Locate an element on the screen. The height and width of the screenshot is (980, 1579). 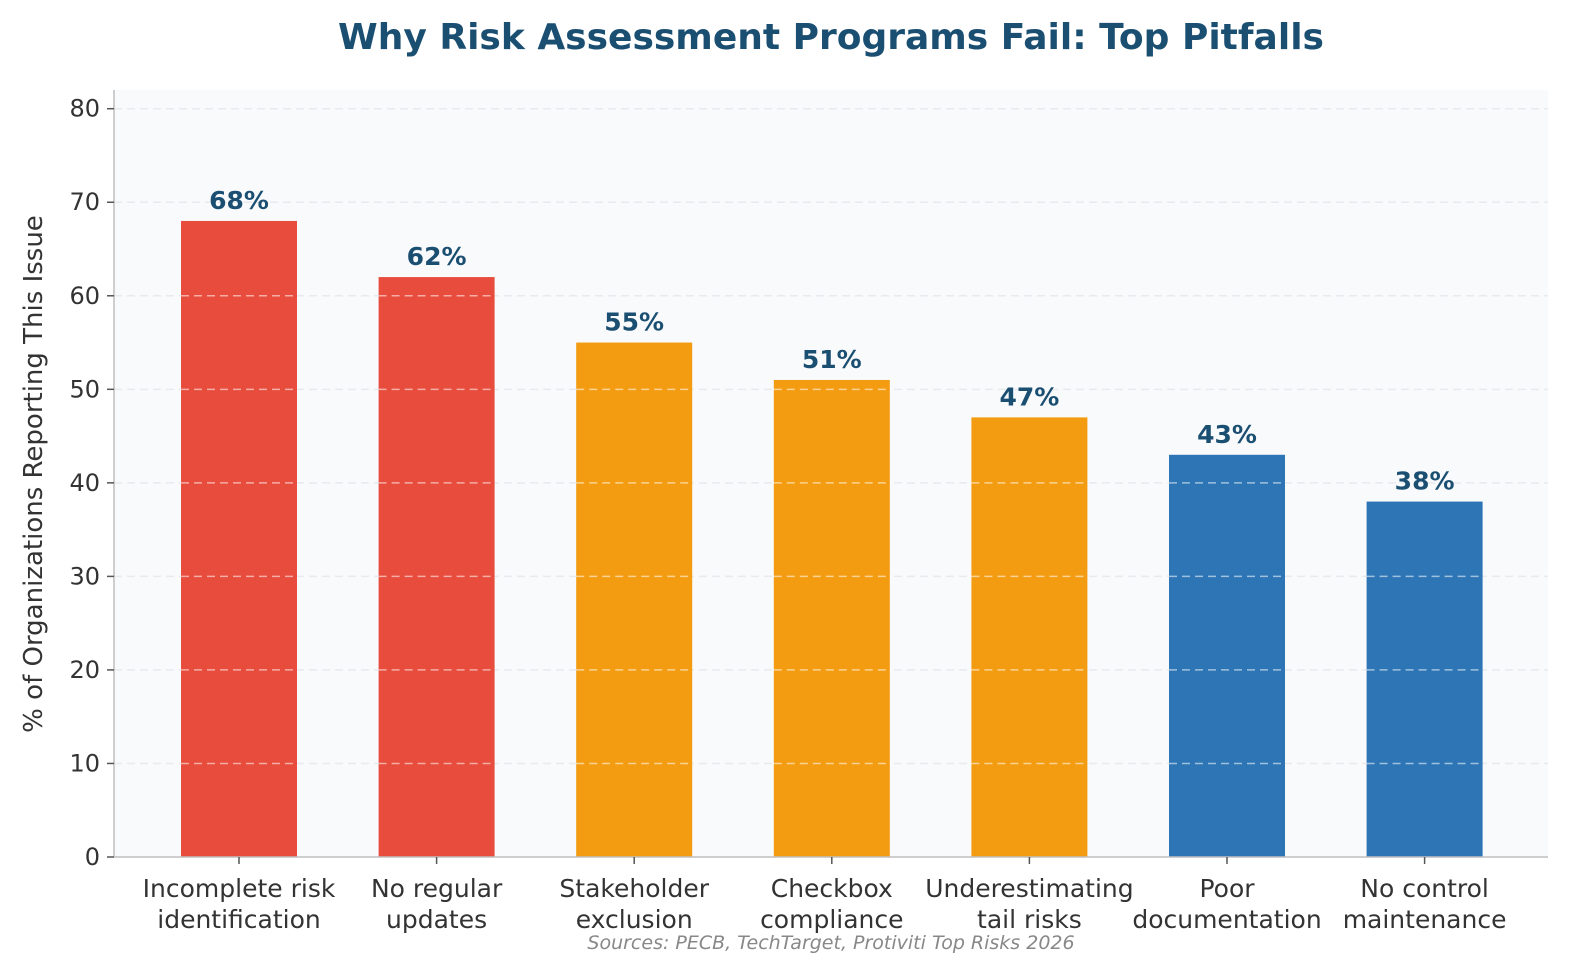
y-tick-label-40: 40 is located at coordinates (84, 483).